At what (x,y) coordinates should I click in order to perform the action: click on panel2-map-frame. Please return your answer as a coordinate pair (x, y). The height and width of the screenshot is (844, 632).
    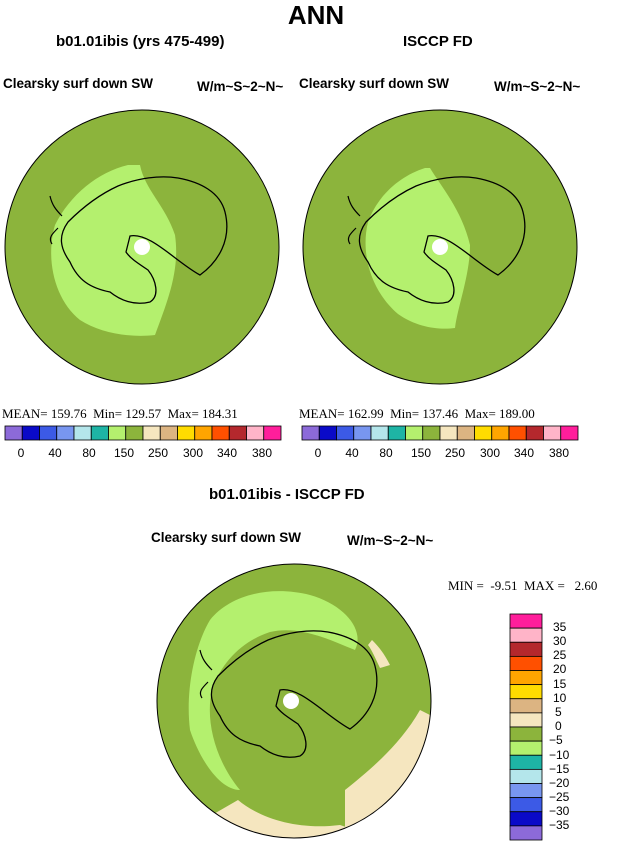
    Looking at the image, I should click on (440, 247).